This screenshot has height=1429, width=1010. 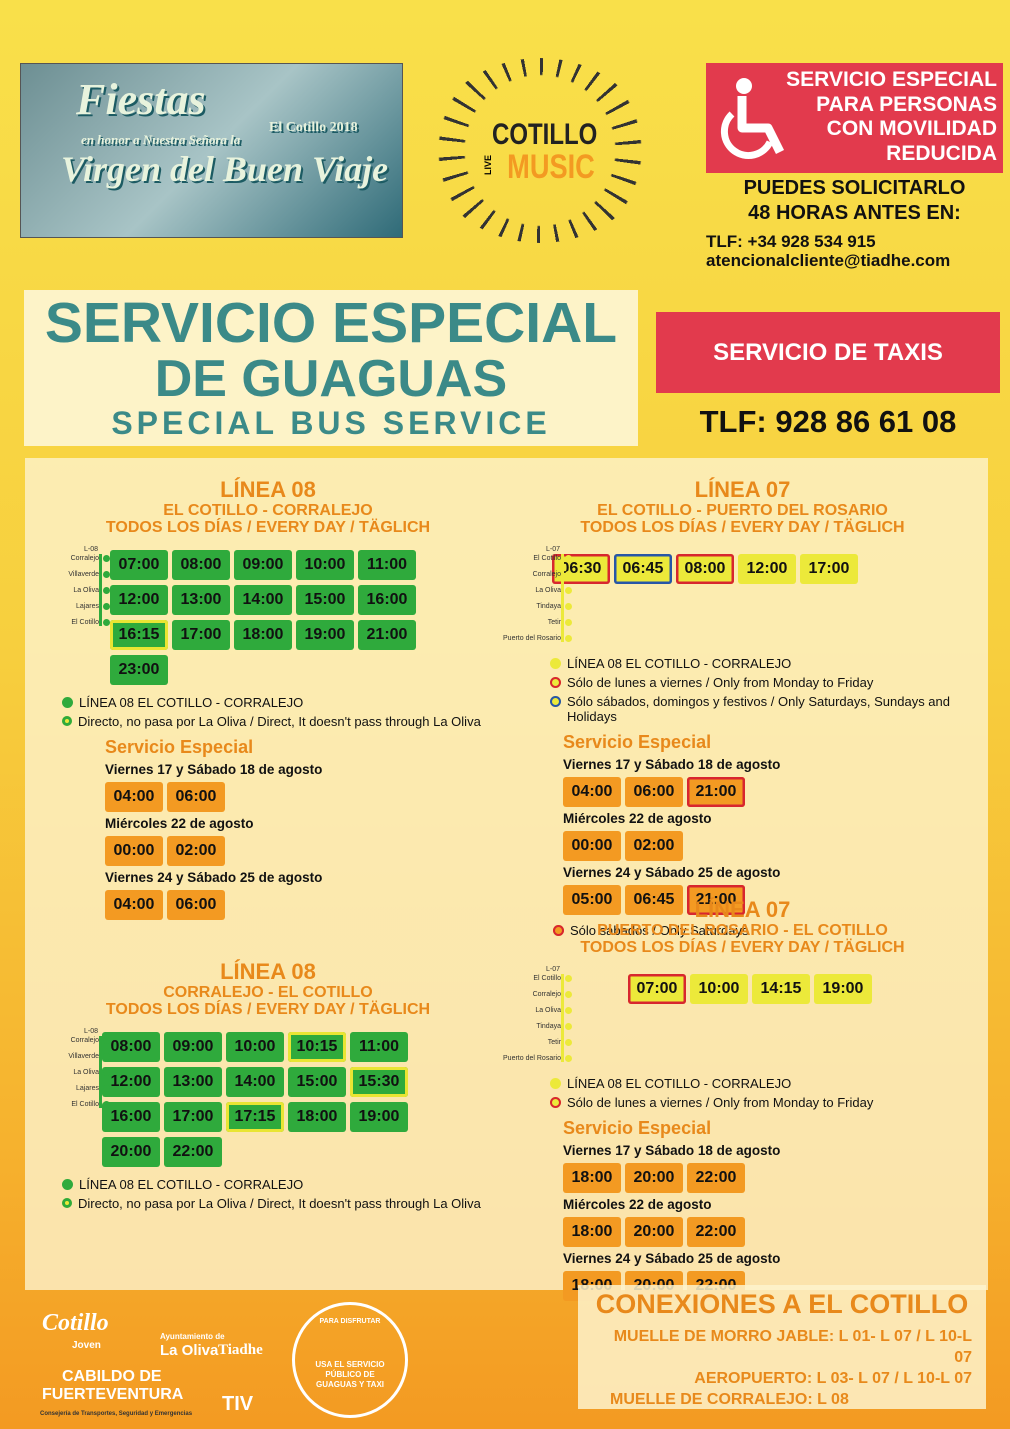 I want to click on line-code: L-07, so click(x=552, y=969).